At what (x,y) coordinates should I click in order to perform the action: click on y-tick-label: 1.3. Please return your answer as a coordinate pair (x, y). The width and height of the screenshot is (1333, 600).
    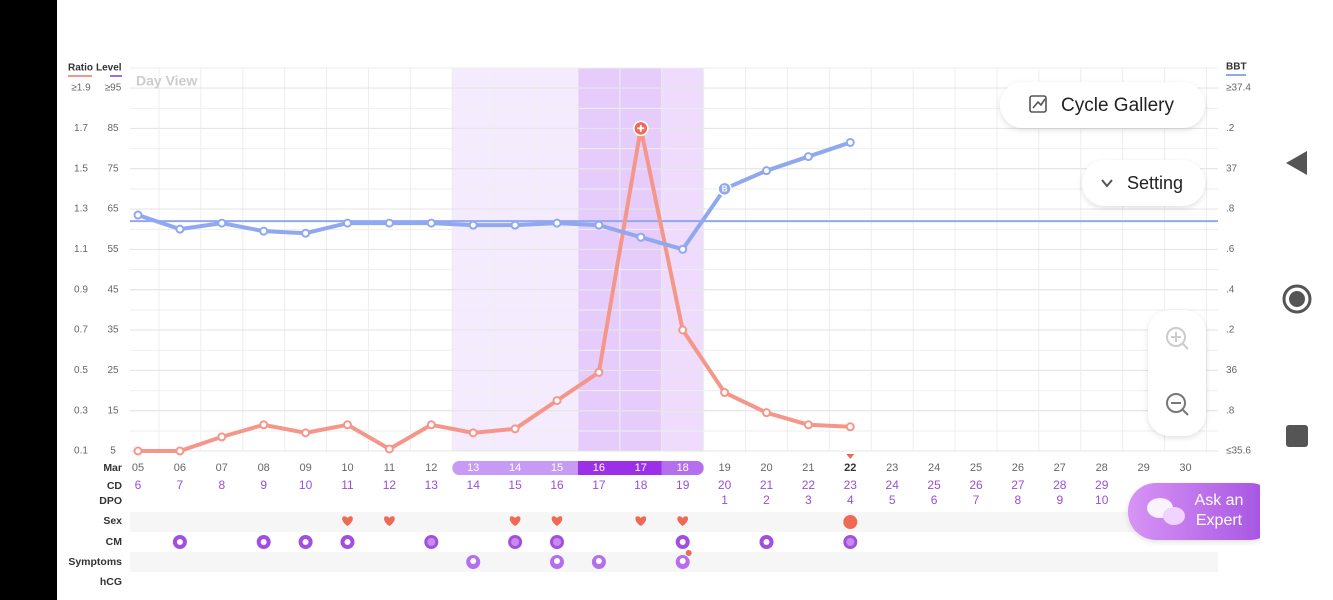
    Looking at the image, I should click on (81, 209).